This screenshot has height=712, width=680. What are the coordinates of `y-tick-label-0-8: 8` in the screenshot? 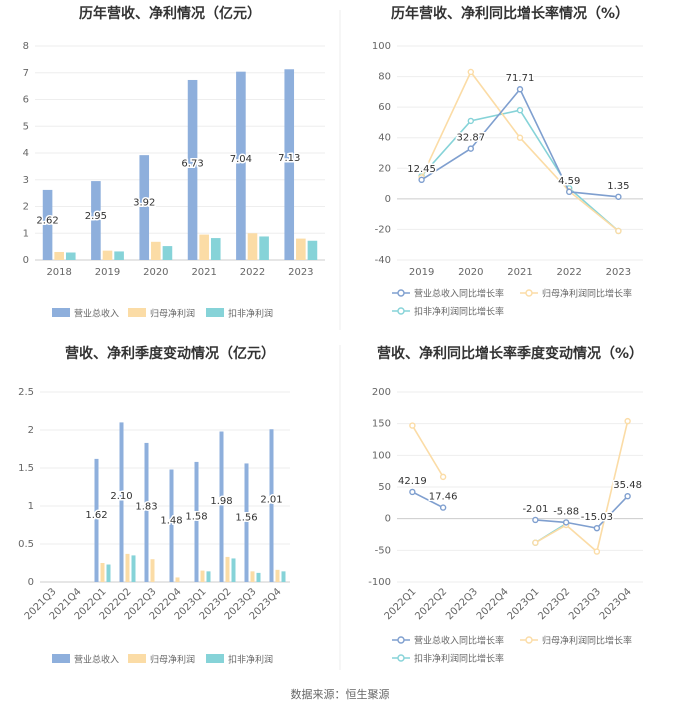 It's located at (26, 46).